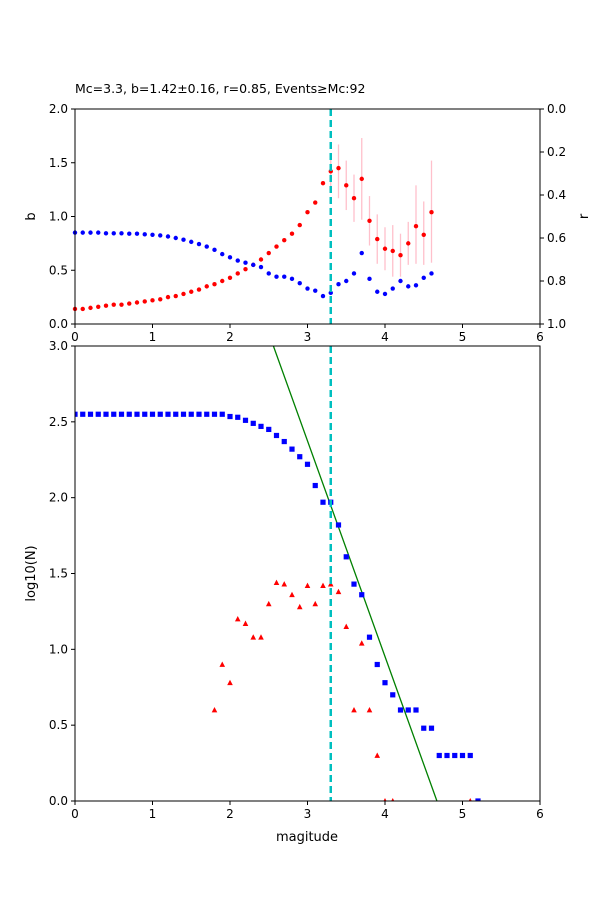  I want to click on top-right-axis-label: r, so click(584, 216).